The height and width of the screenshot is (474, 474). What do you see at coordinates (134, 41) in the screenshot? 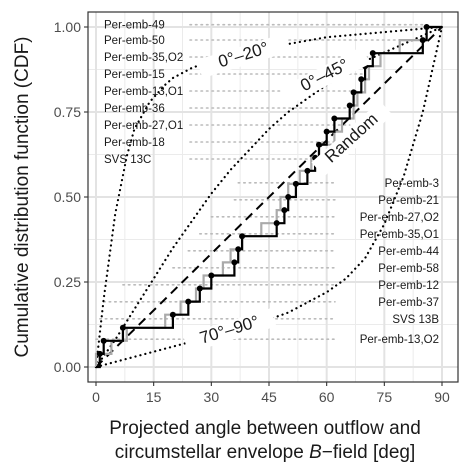
I see `source-name-left: Per-emb-50` at bounding box center [134, 41].